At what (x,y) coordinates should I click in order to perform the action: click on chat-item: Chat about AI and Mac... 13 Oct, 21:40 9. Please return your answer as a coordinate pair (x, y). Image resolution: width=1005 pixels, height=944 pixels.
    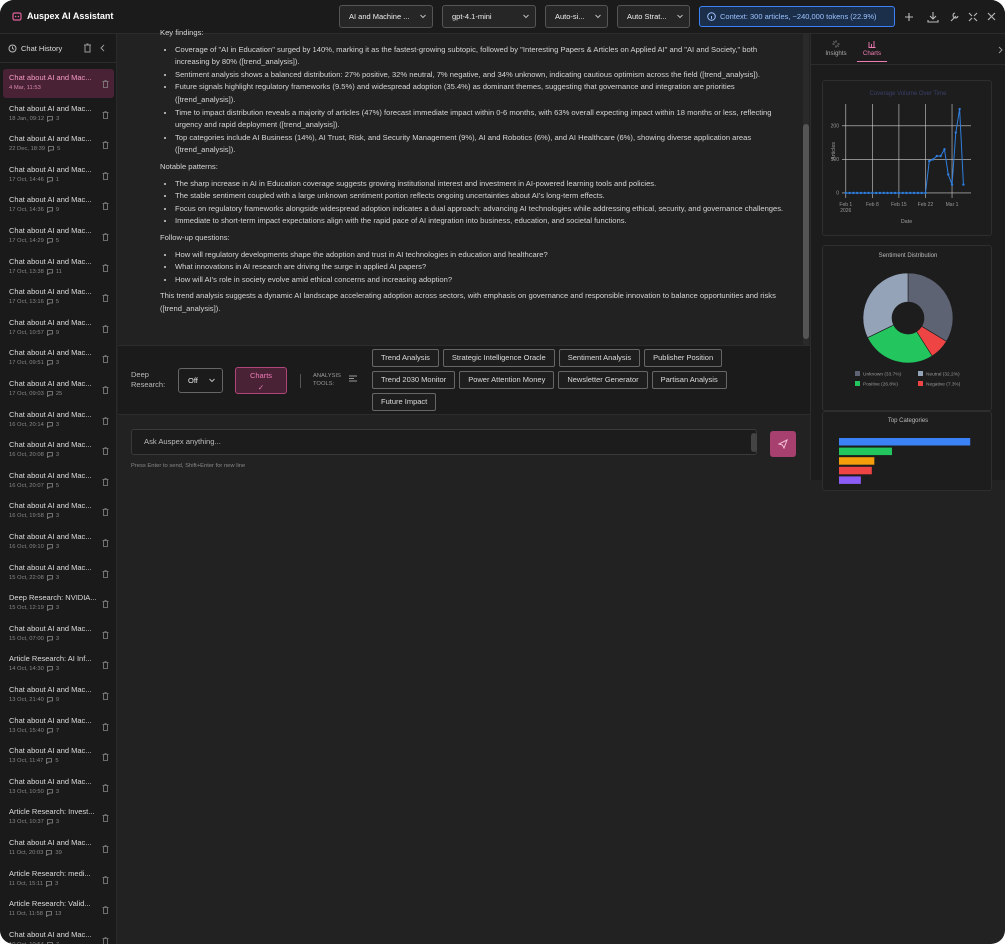
    Looking at the image, I should click on (58, 695).